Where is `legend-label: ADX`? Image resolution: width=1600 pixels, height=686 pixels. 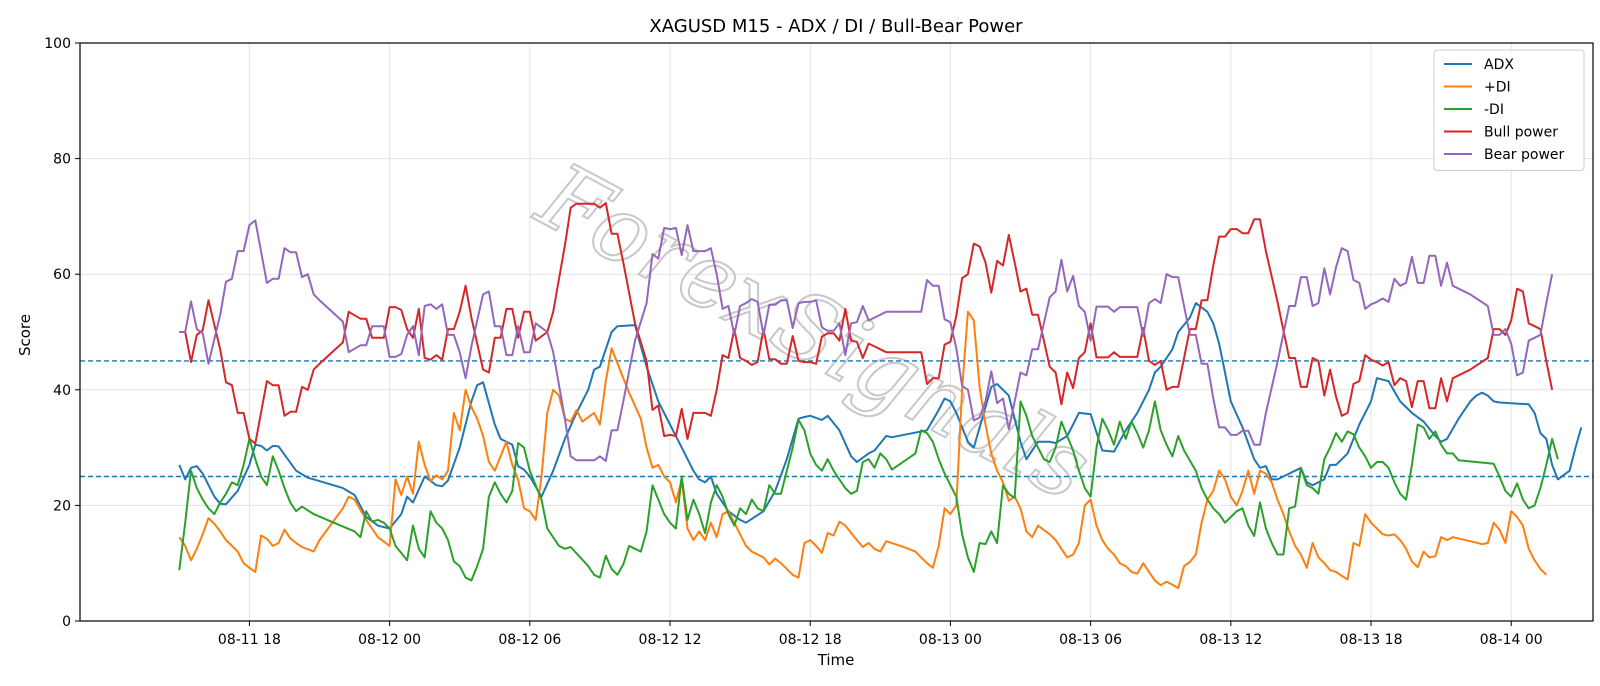
legend-label: ADX is located at coordinates (1499, 65).